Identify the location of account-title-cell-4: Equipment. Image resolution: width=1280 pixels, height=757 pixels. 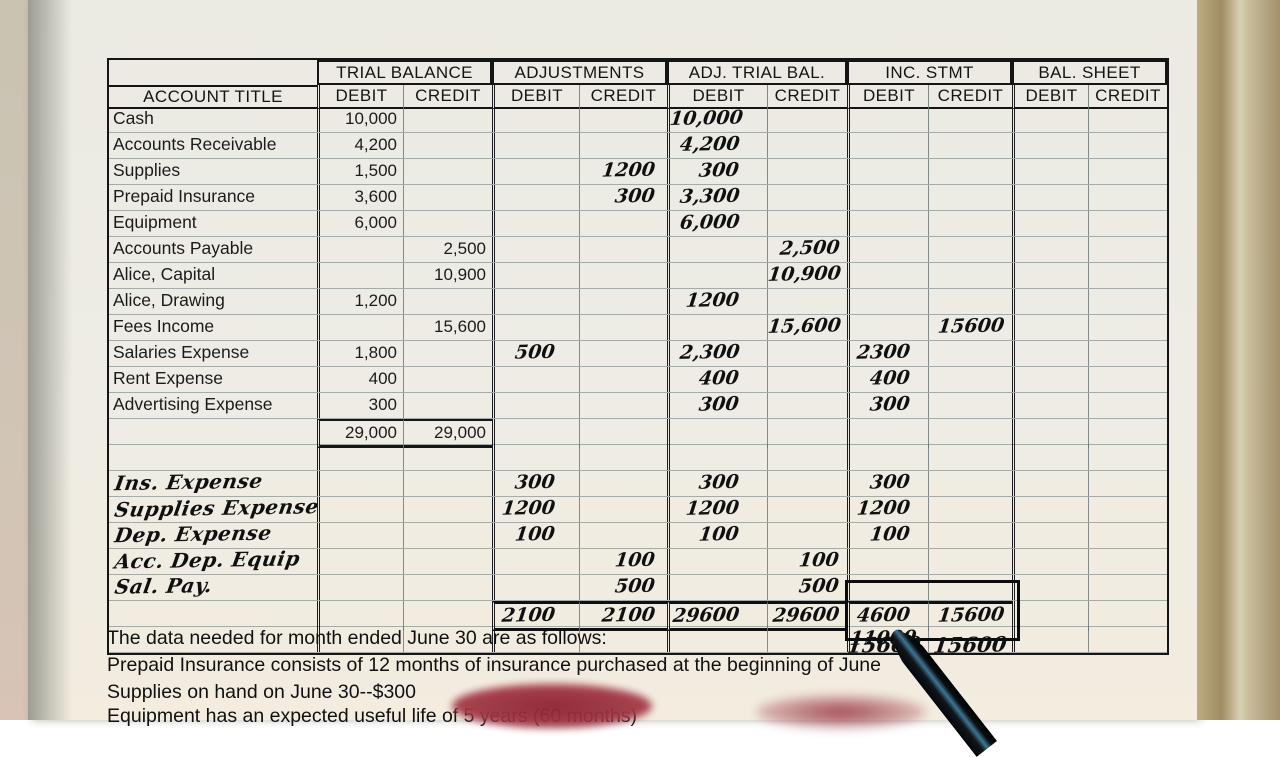
(213, 223).